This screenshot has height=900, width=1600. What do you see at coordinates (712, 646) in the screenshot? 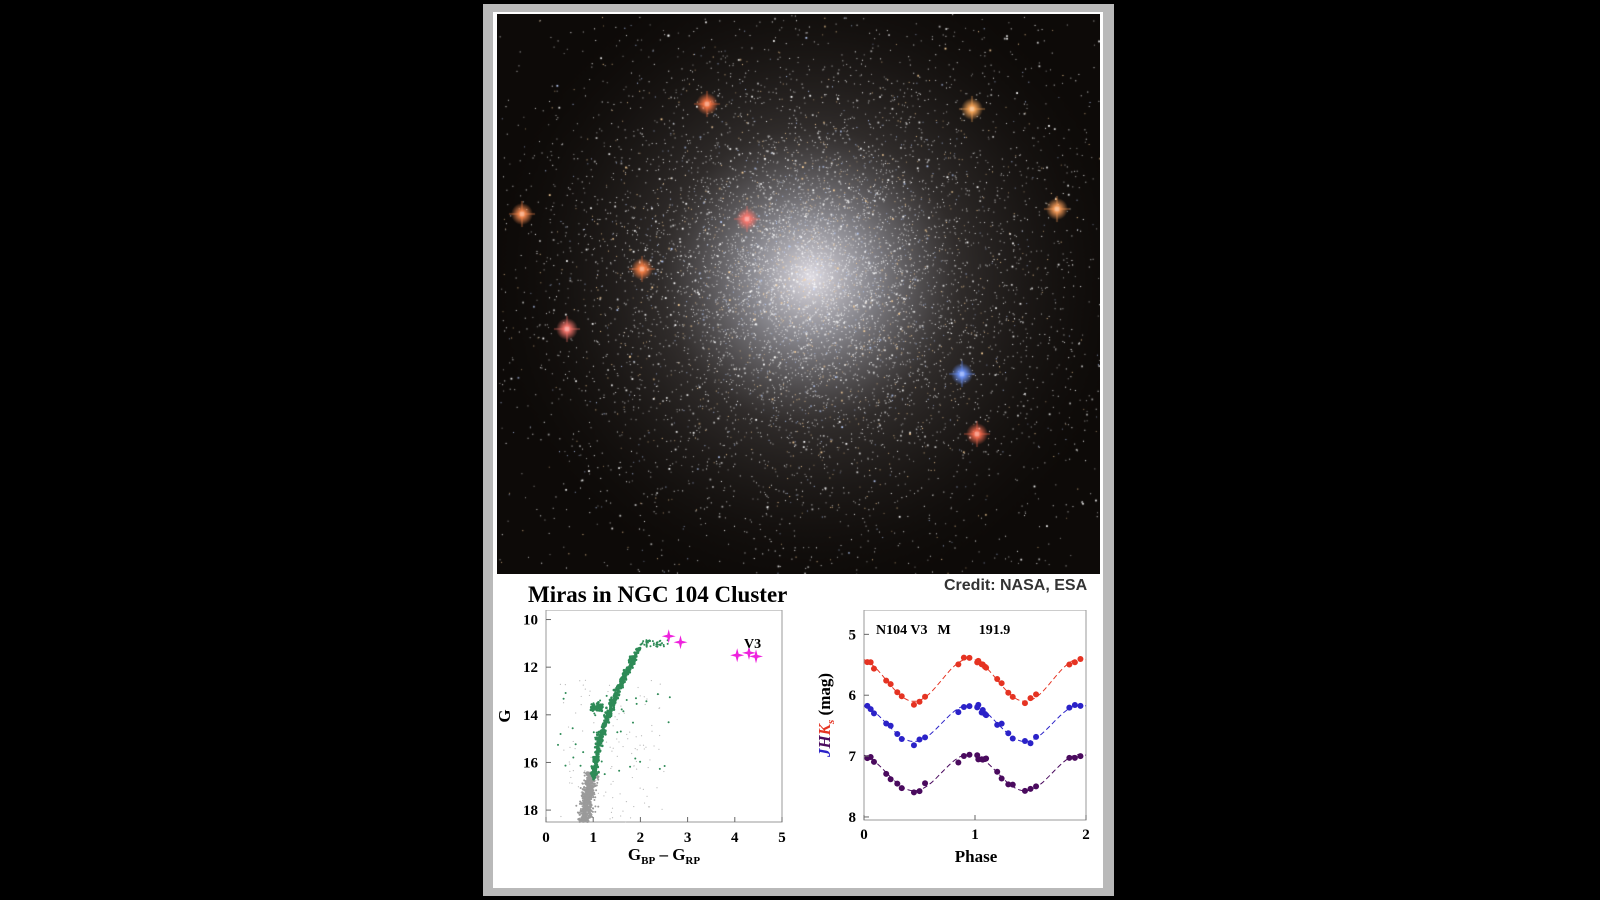
I see `cmd-mira-markers` at bounding box center [712, 646].